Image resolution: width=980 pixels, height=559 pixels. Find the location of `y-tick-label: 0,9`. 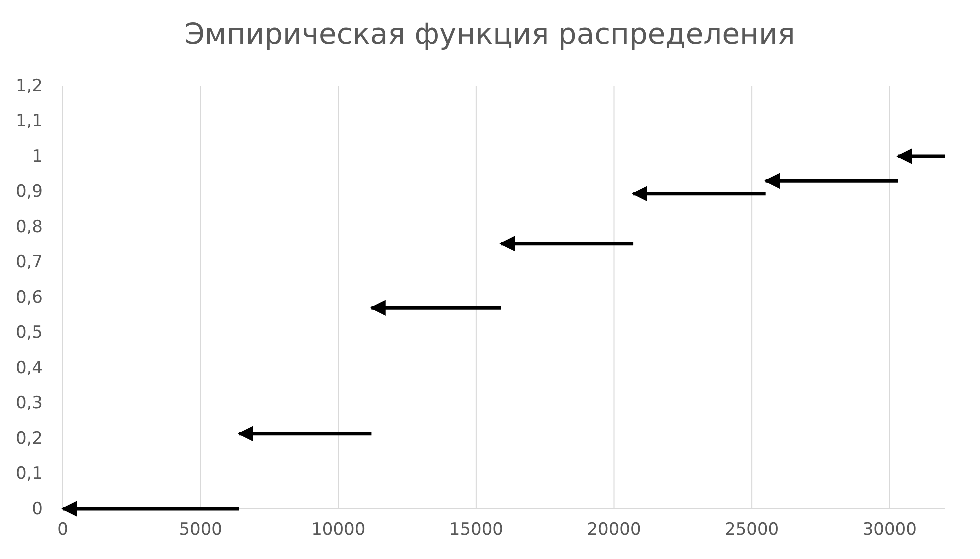

y-tick-label: 0,9 is located at coordinates (29, 192).